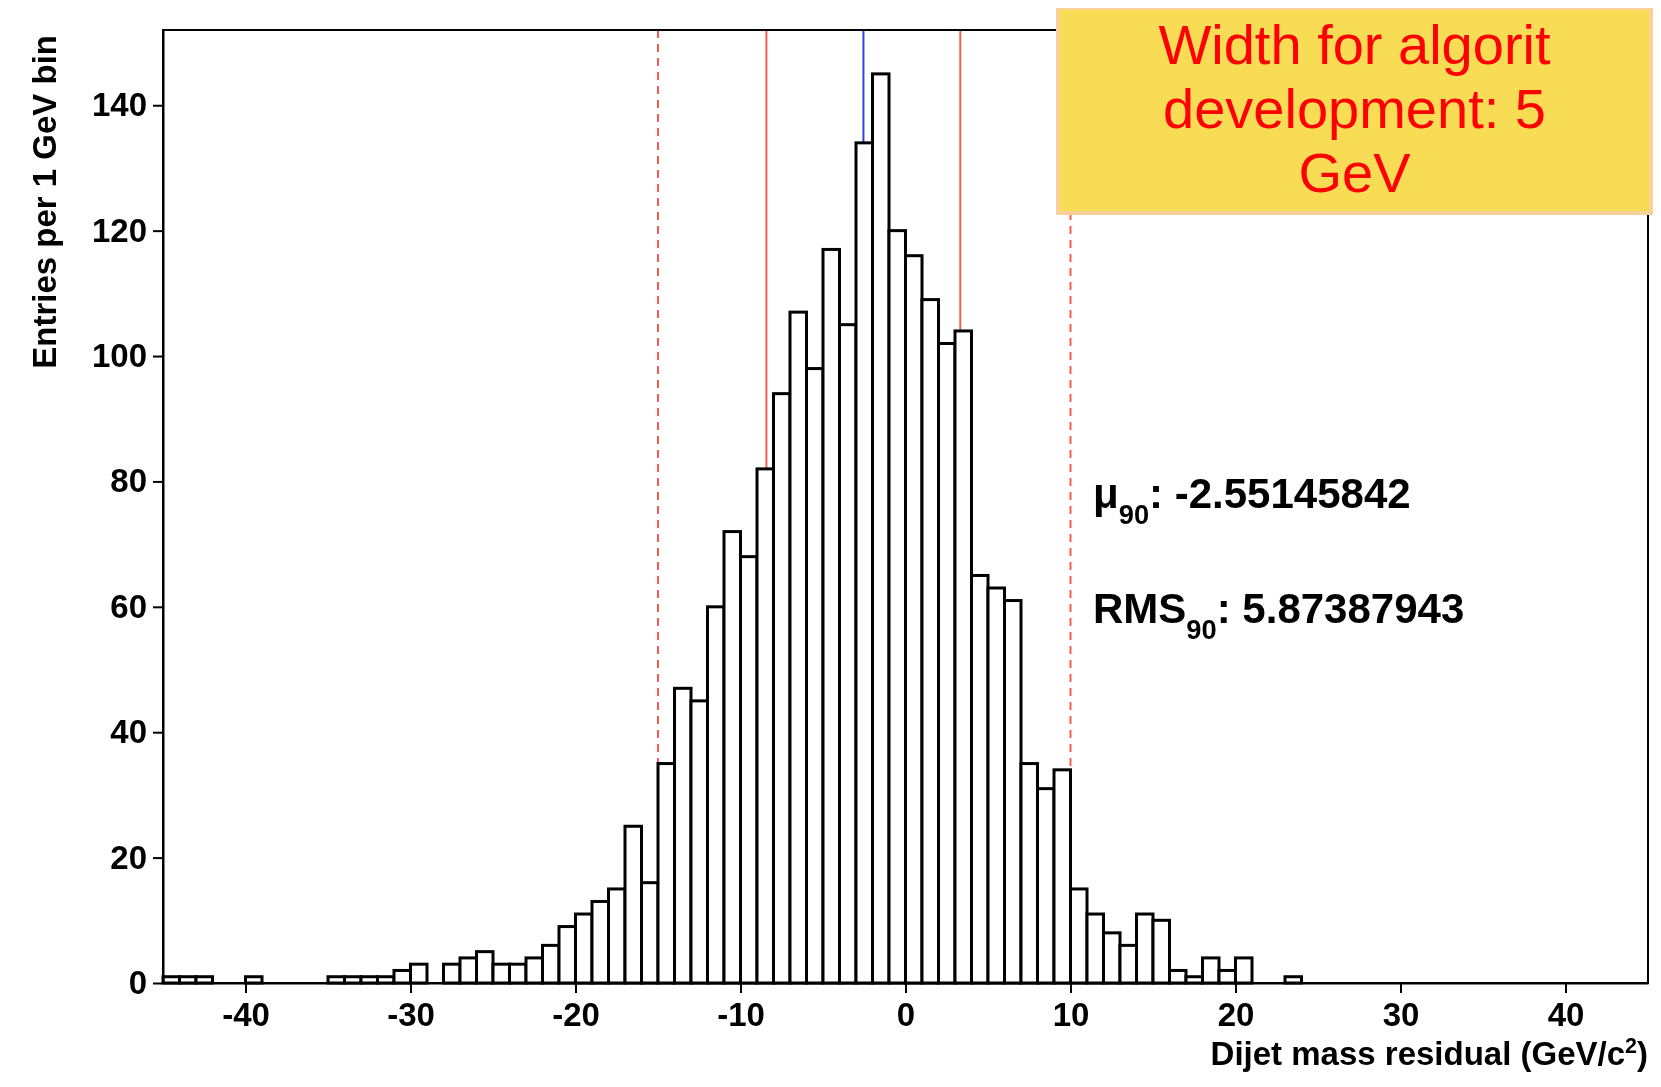  What do you see at coordinates (741, 1015) in the screenshot?
I see `x-tick-label: -10` at bounding box center [741, 1015].